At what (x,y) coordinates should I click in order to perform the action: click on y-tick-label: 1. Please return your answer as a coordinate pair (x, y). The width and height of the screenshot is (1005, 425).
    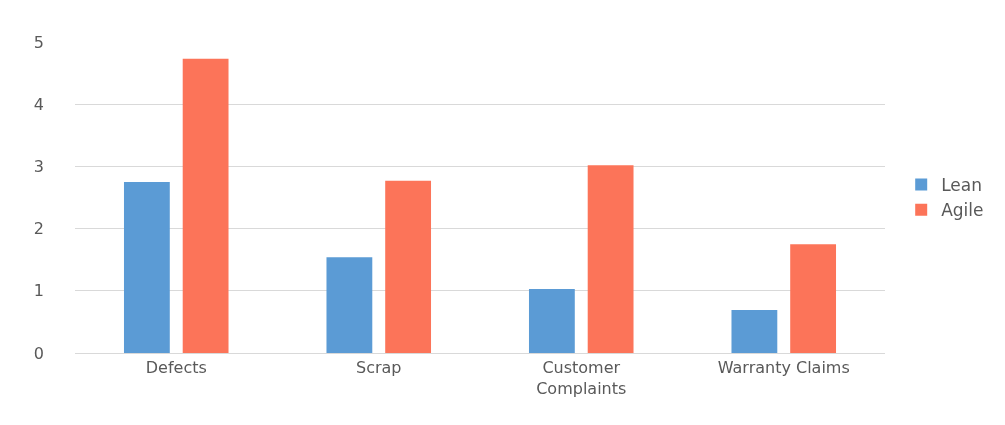
    Looking at the image, I should click on (38, 291).